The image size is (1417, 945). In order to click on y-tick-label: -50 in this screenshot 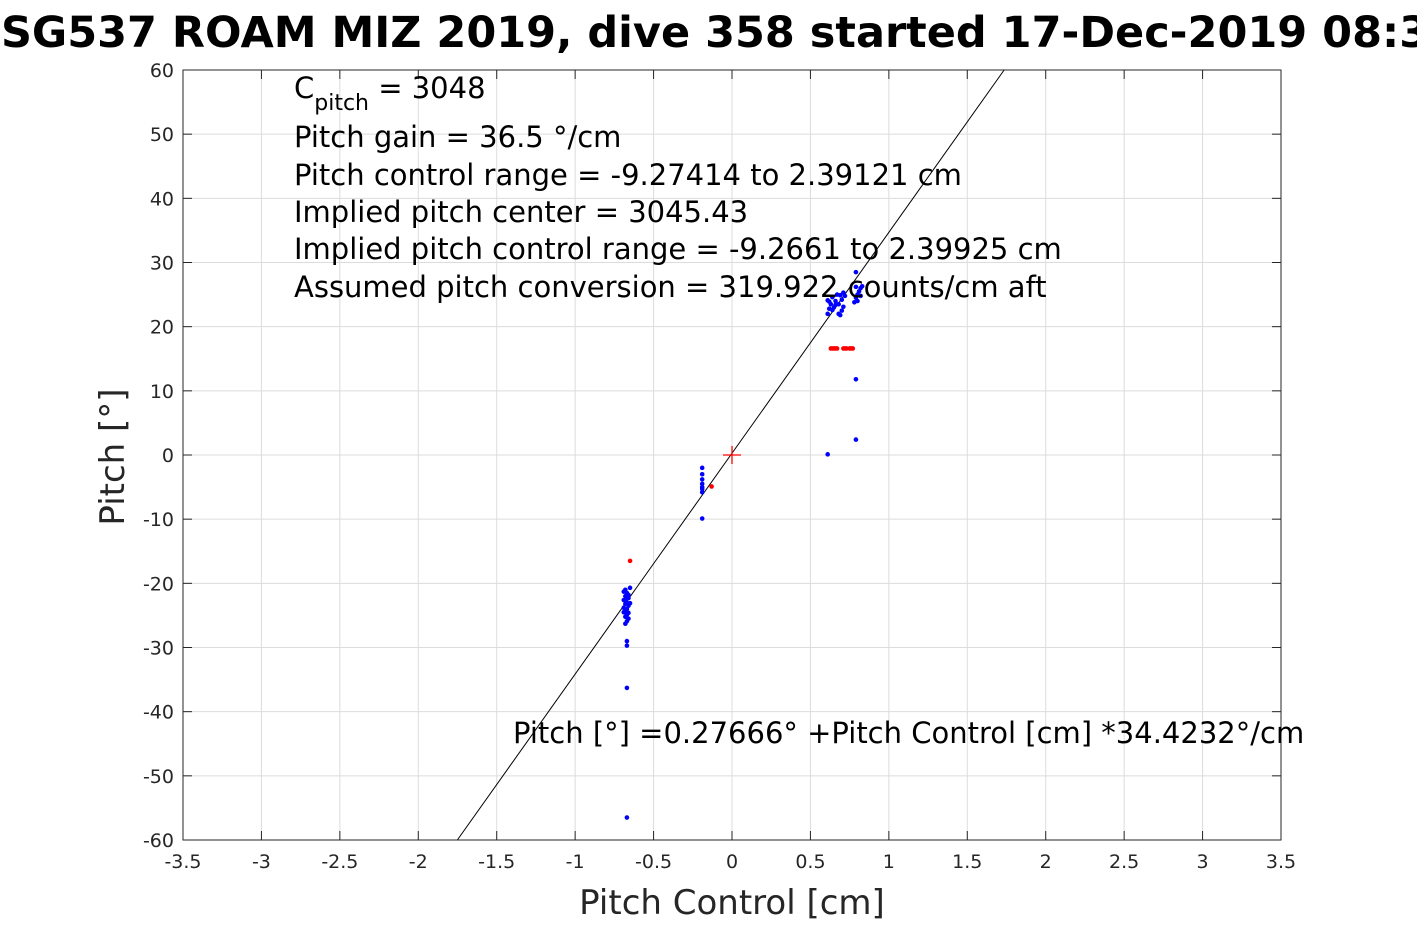, I will do `click(158, 777)`.